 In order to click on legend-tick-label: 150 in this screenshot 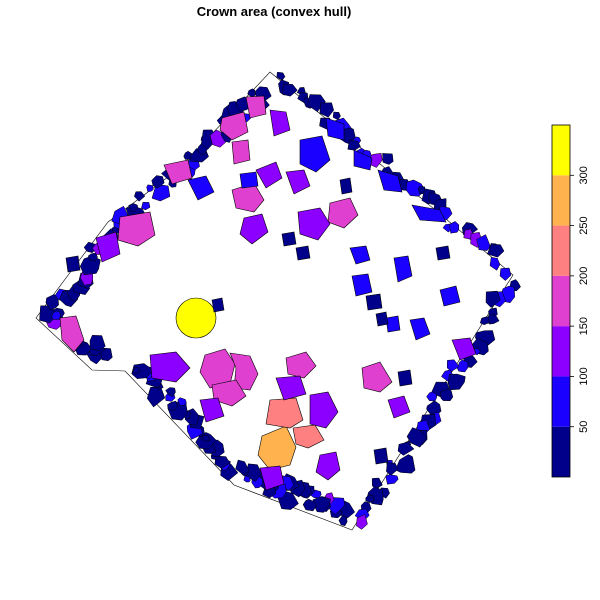, I will do `click(584, 326)`.